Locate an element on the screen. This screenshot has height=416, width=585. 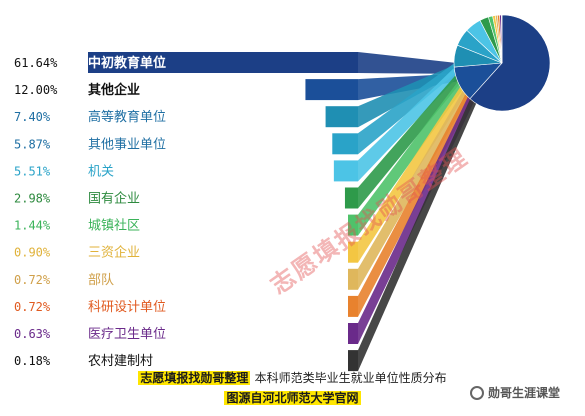
value-label: 12.00% is located at coordinates (36, 90).